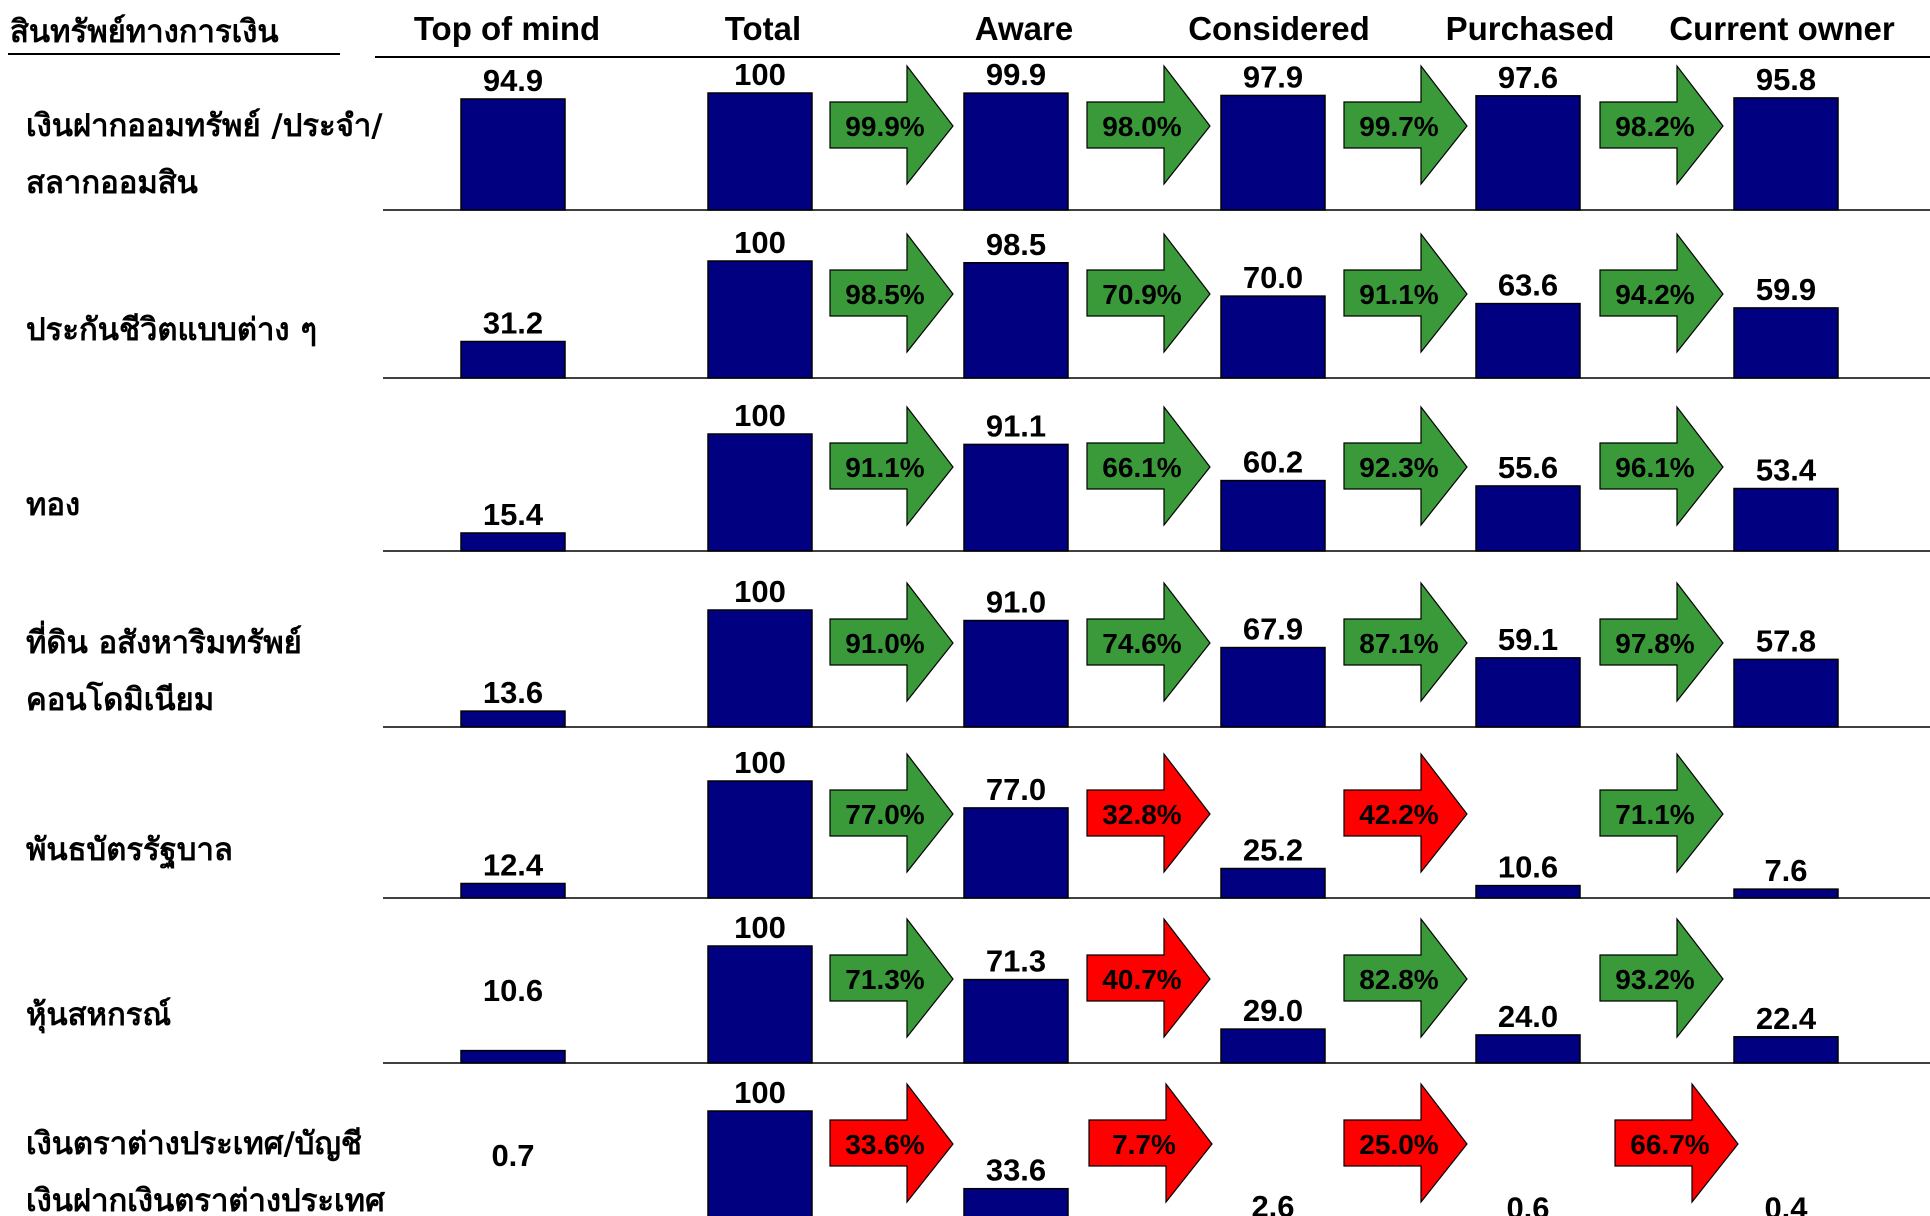 The image size is (1930, 1216). What do you see at coordinates (1024, 28) in the screenshot?
I see `column-header-aware: Aware` at bounding box center [1024, 28].